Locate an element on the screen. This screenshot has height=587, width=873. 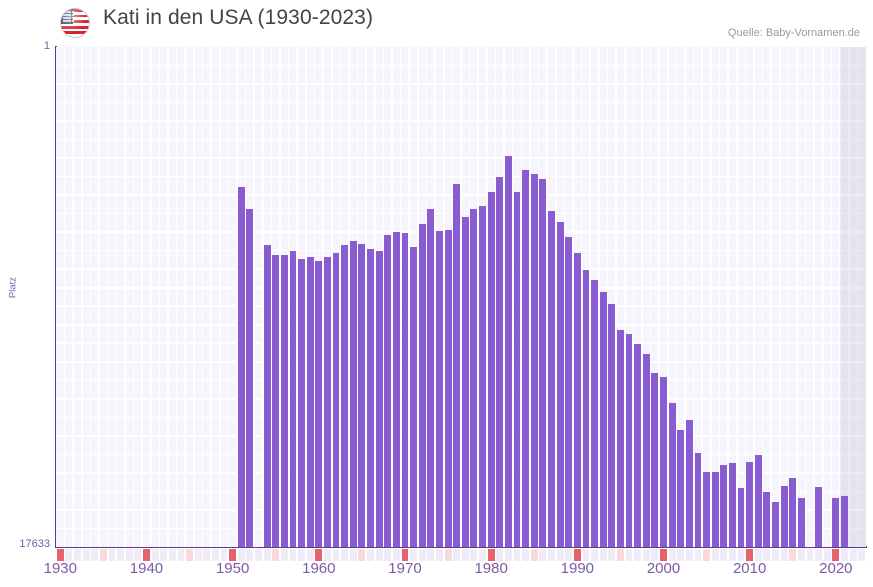
bar-2021 is located at coordinates (844, 521).